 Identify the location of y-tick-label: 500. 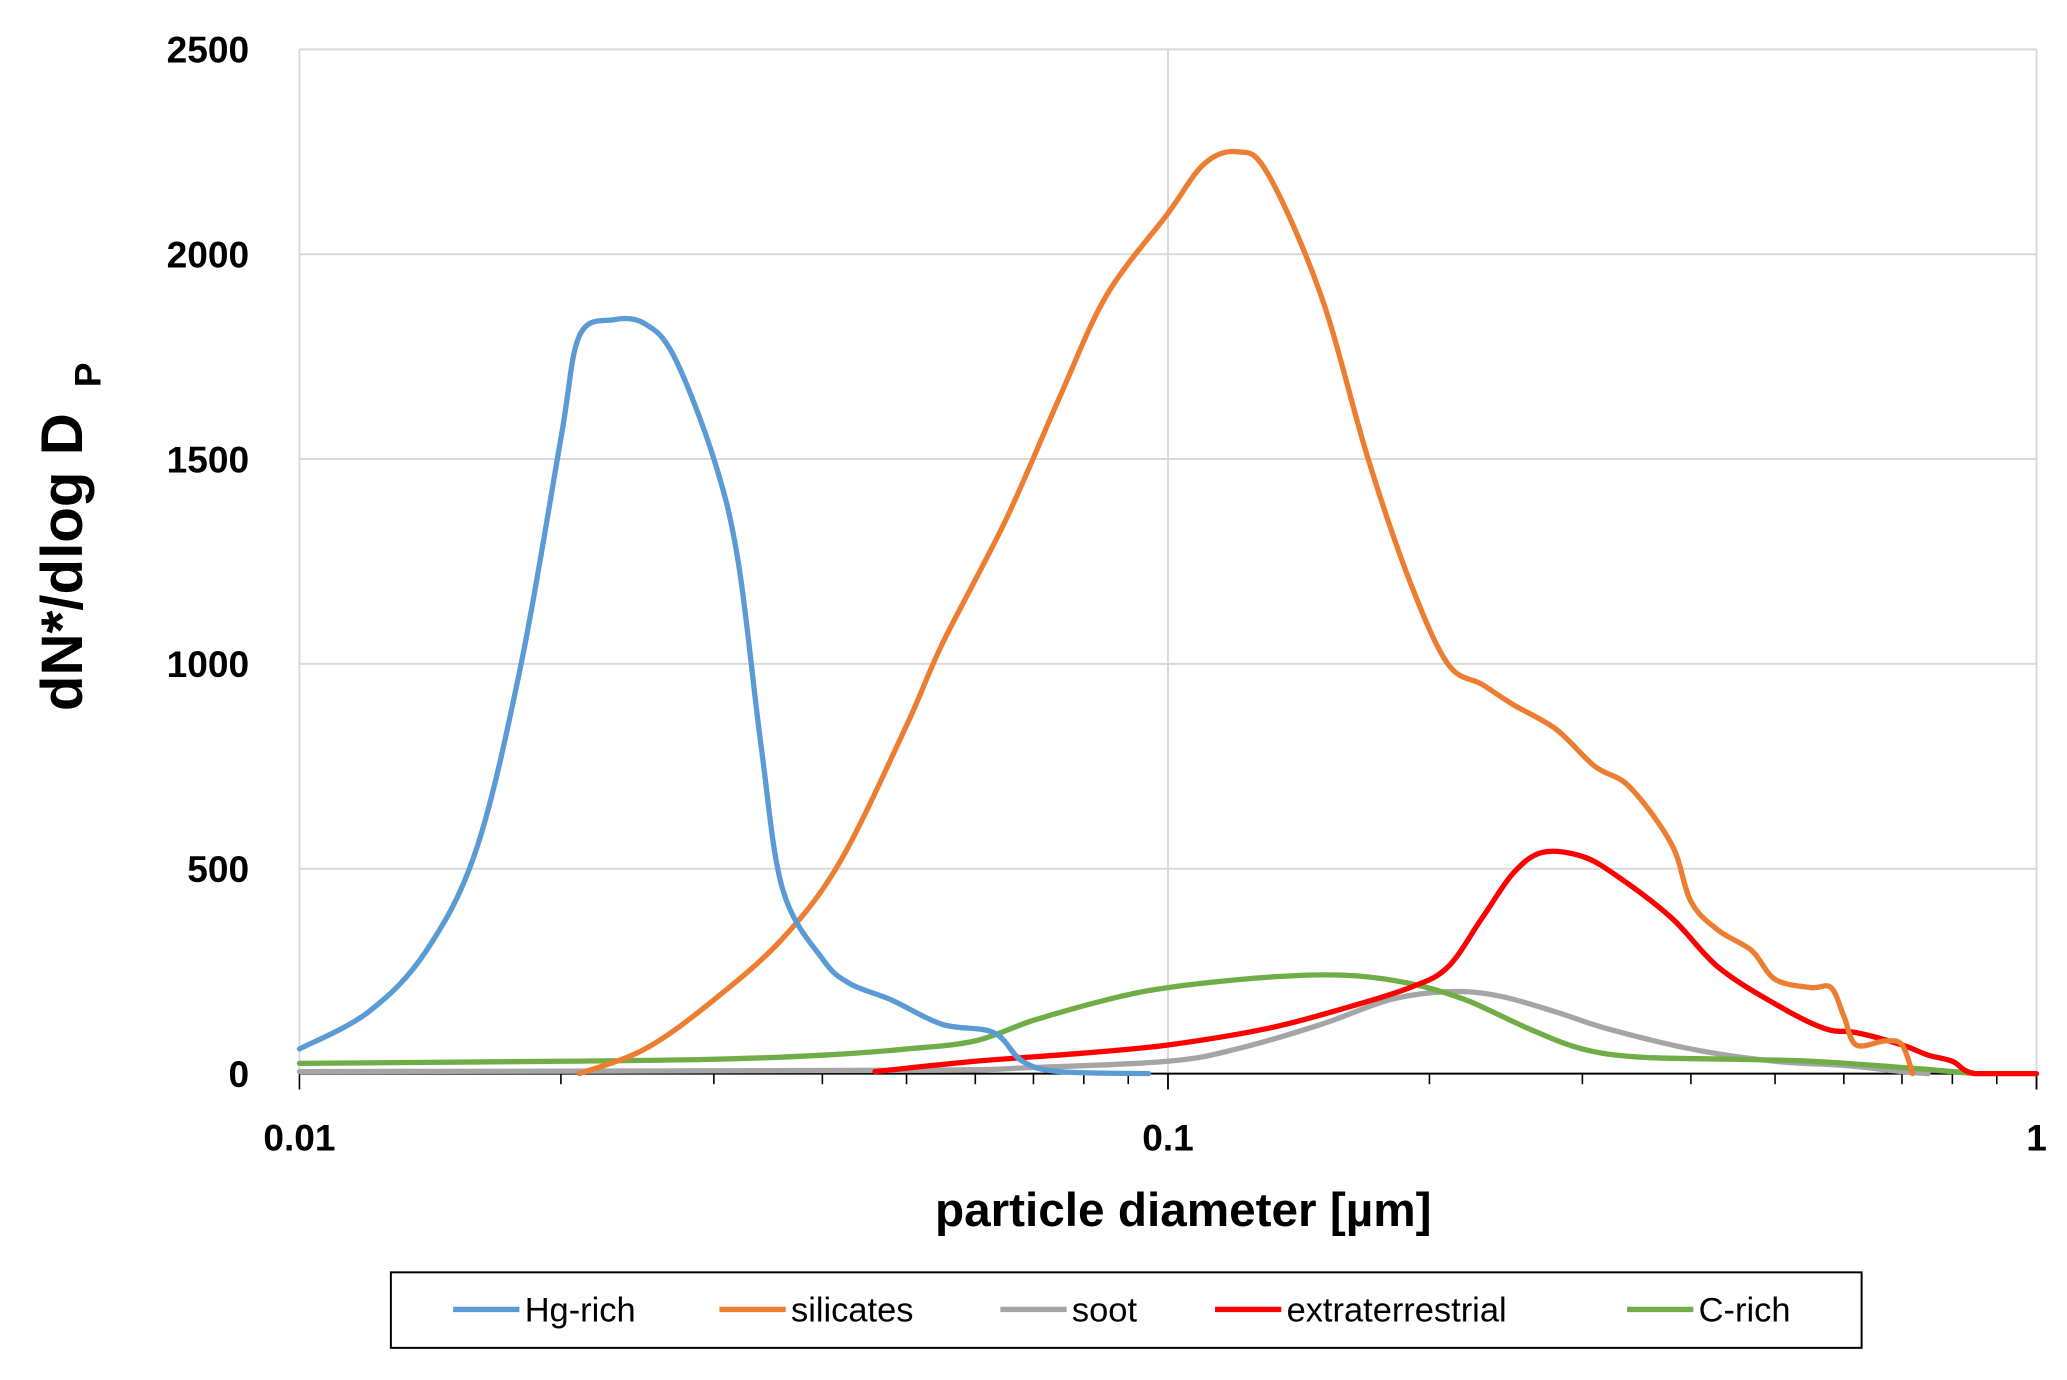
(218, 869).